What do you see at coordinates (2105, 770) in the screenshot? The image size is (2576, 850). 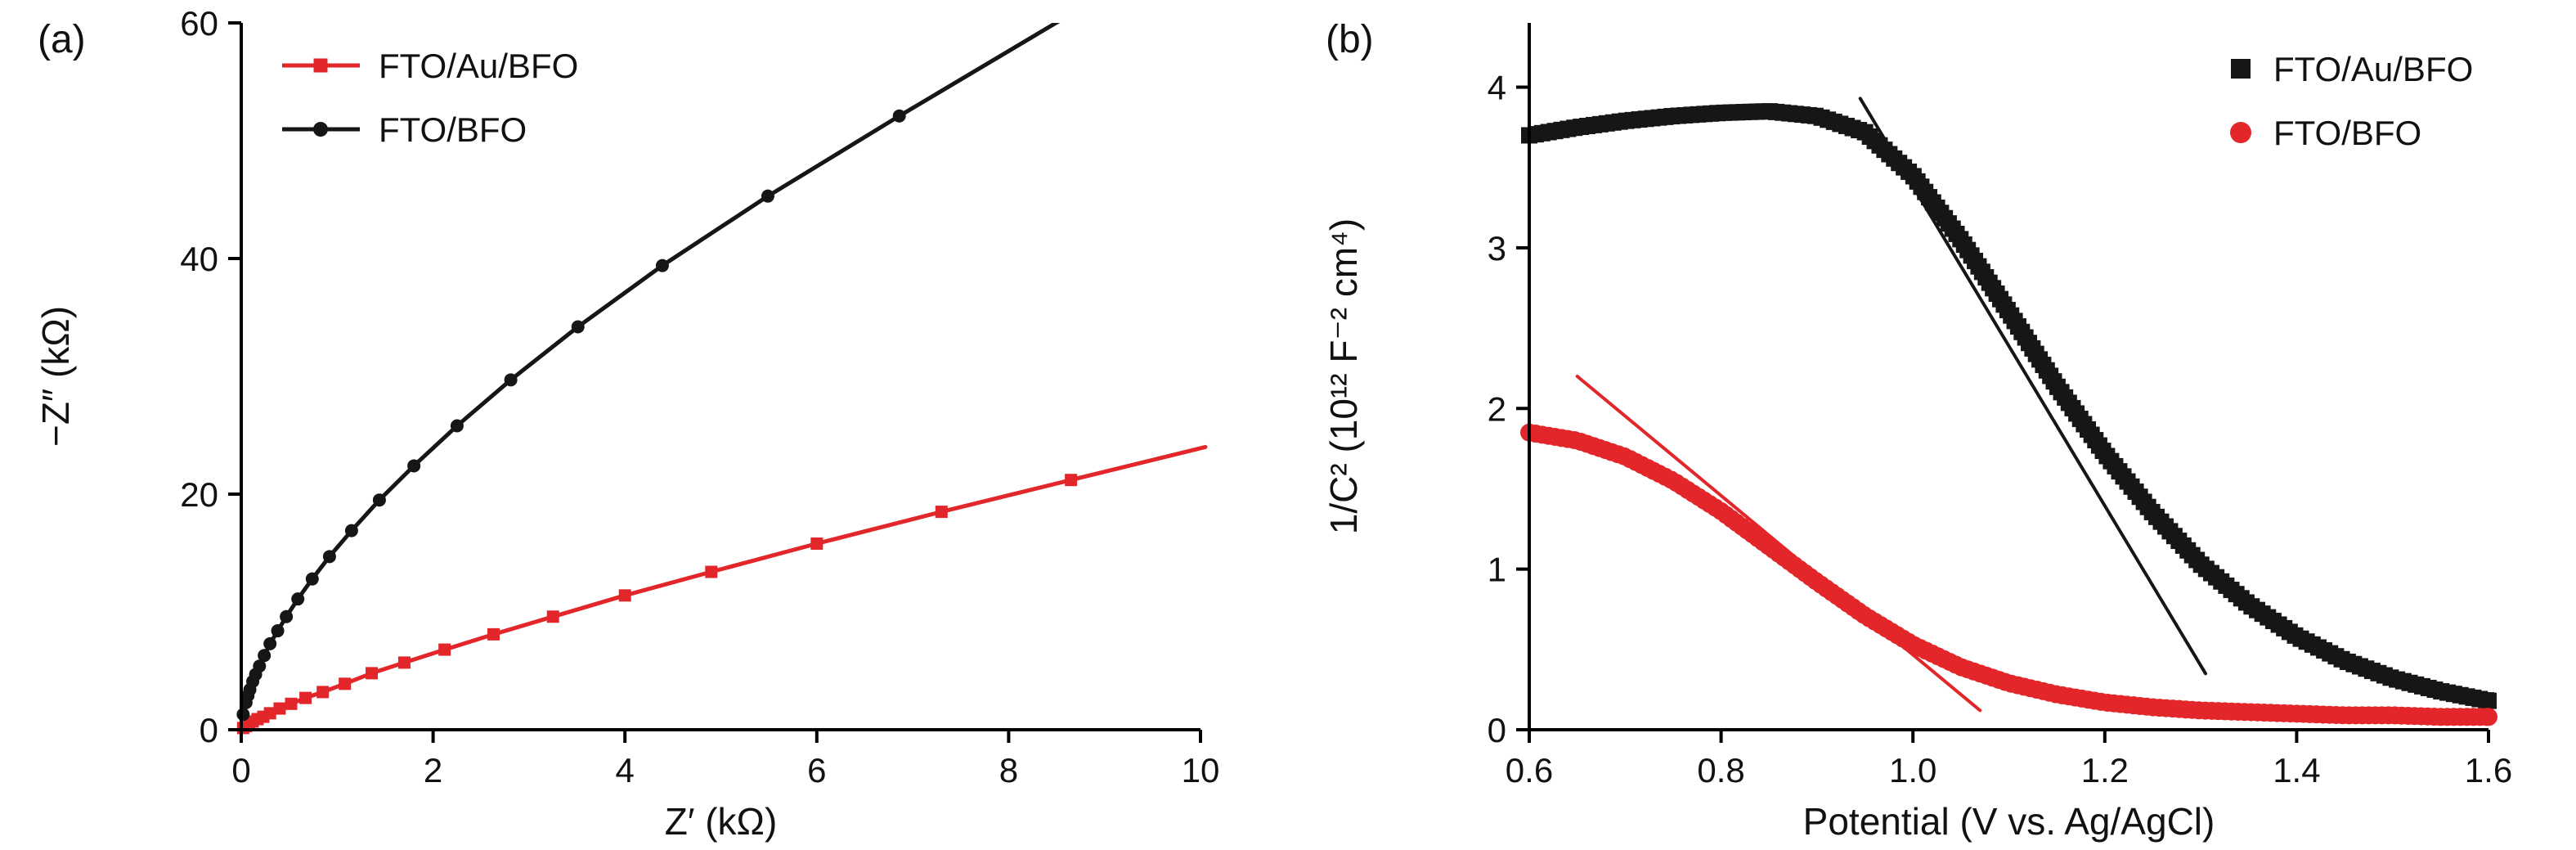 I see `x-tick-label: 1.2` at bounding box center [2105, 770].